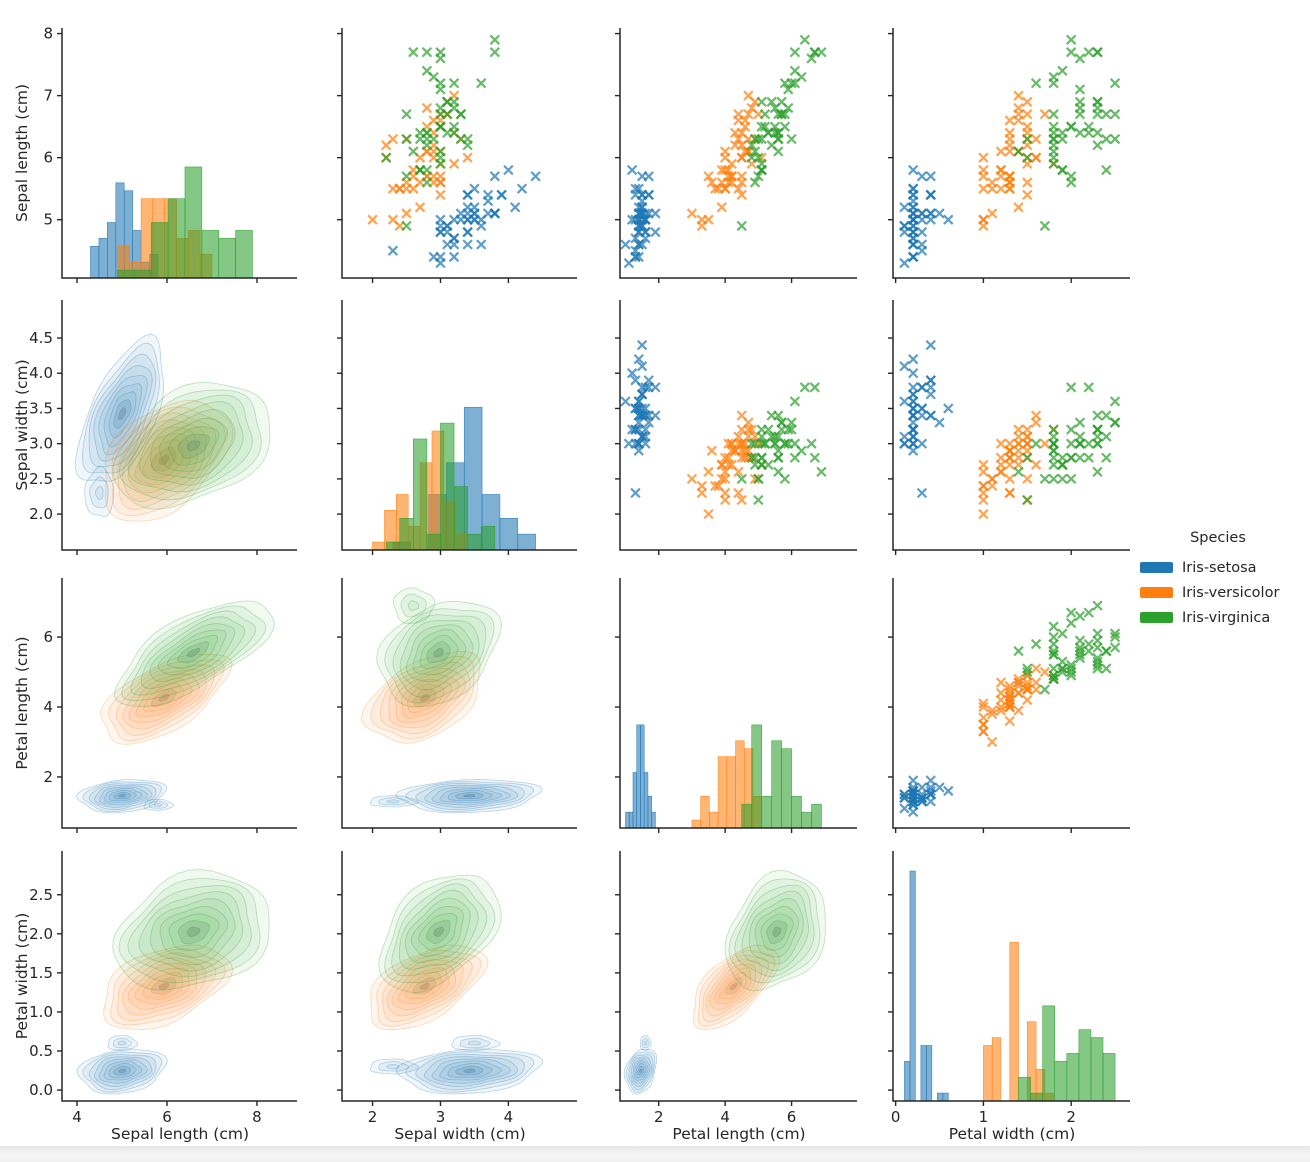  What do you see at coordinates (1219, 567) in the screenshot?
I see `legend-label-setosa: Iris-setosa` at bounding box center [1219, 567].